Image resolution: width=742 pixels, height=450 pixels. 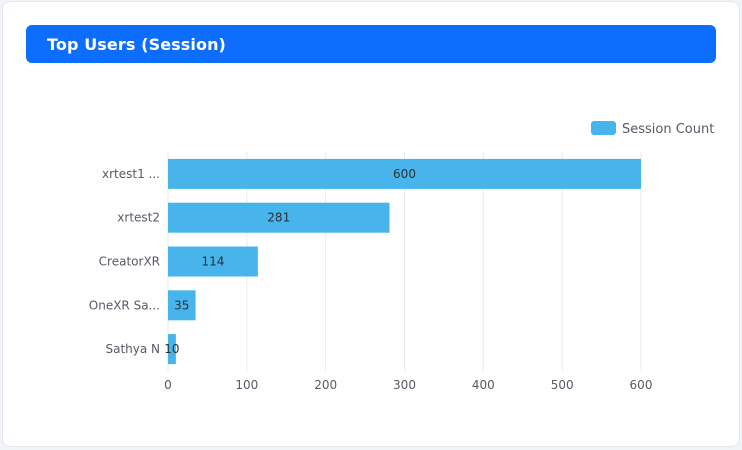 I want to click on bar-value-label: 35, so click(x=181, y=305).